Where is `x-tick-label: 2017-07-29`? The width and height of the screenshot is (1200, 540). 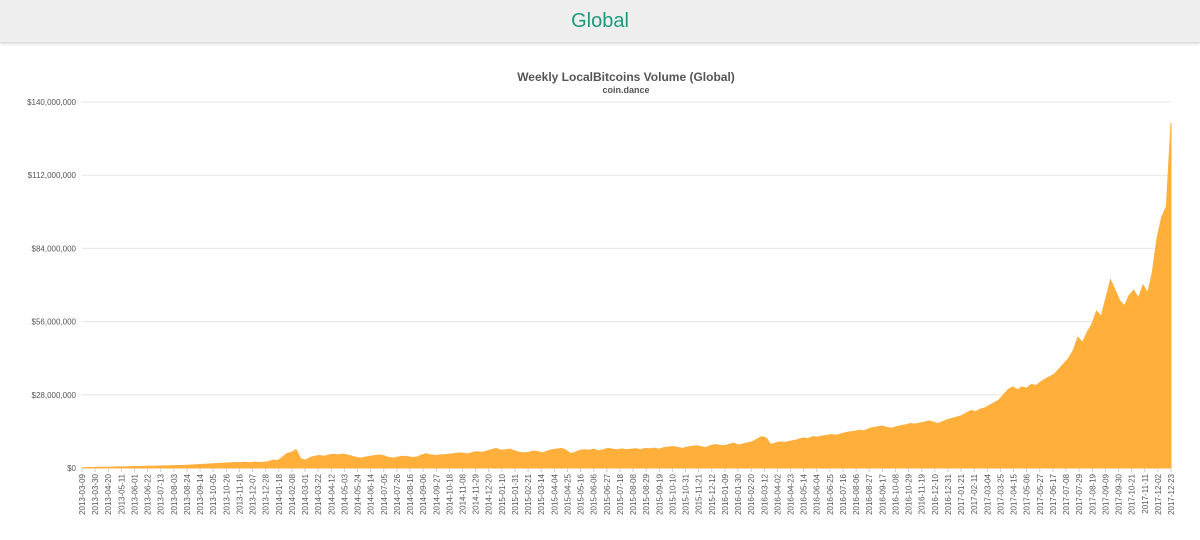
x-tick-label: 2017-07-29 is located at coordinates (1079, 493).